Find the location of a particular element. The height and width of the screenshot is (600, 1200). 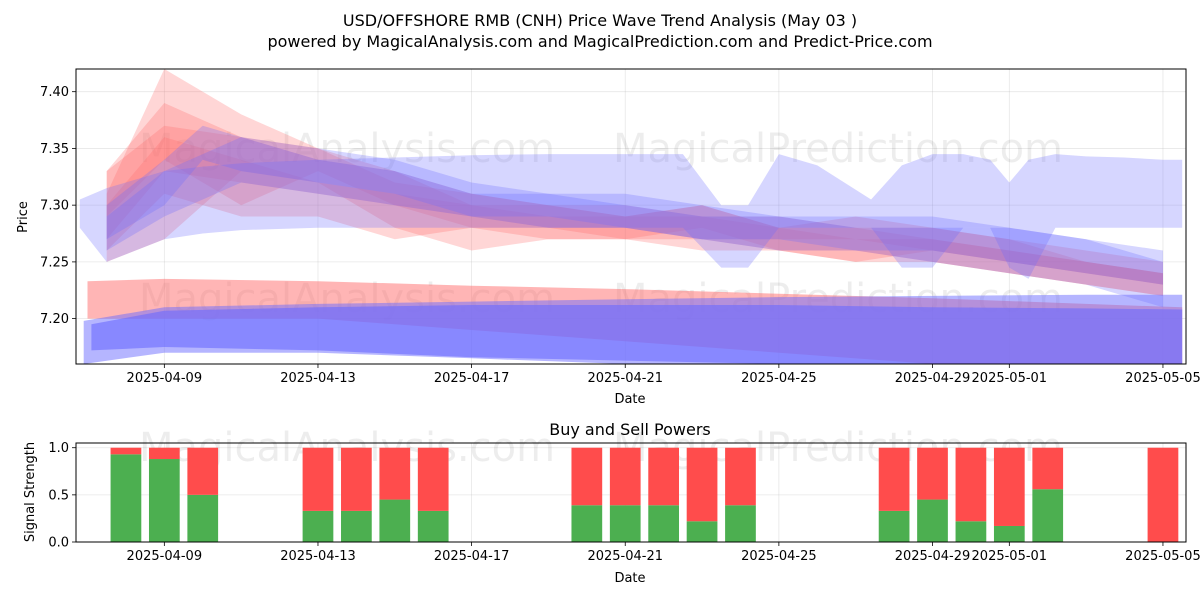

y-tick-label: 0.0 is located at coordinates (58, 543).